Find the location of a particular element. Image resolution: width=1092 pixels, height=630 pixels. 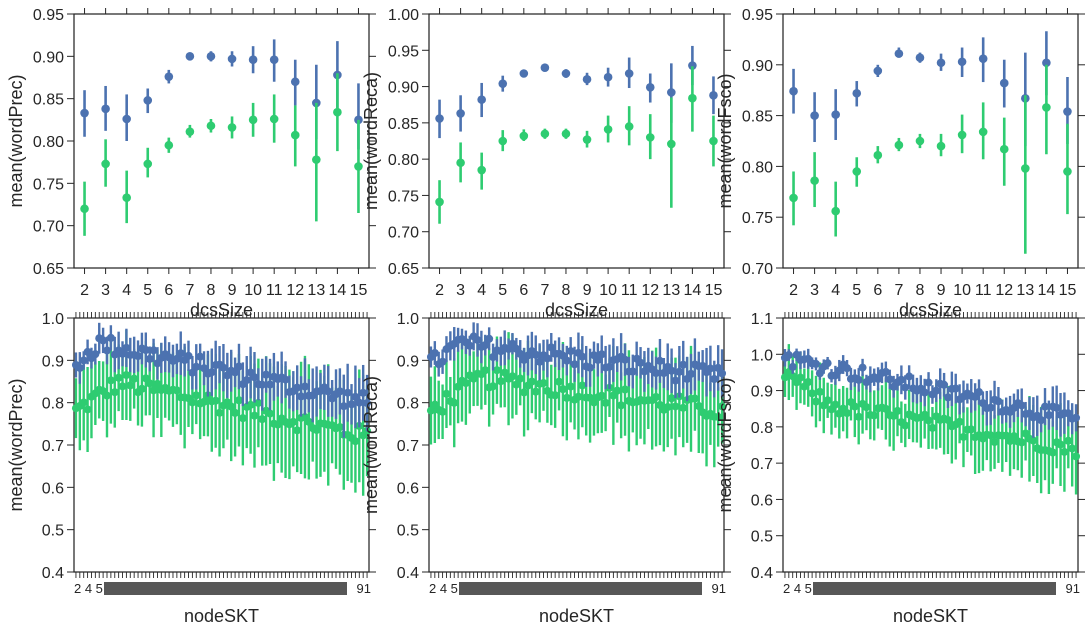

x-tick-label: 5 is located at coordinates (856, 290).